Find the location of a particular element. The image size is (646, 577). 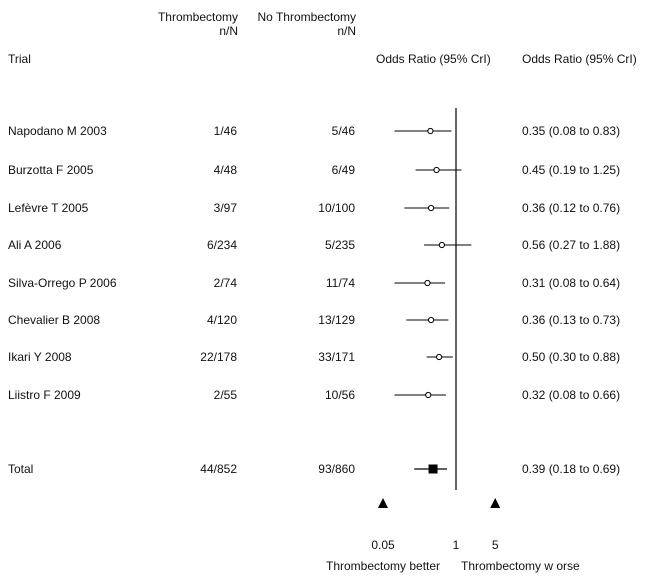

trial-row-7-name: Ikari Y 2008 is located at coordinates (40, 357).